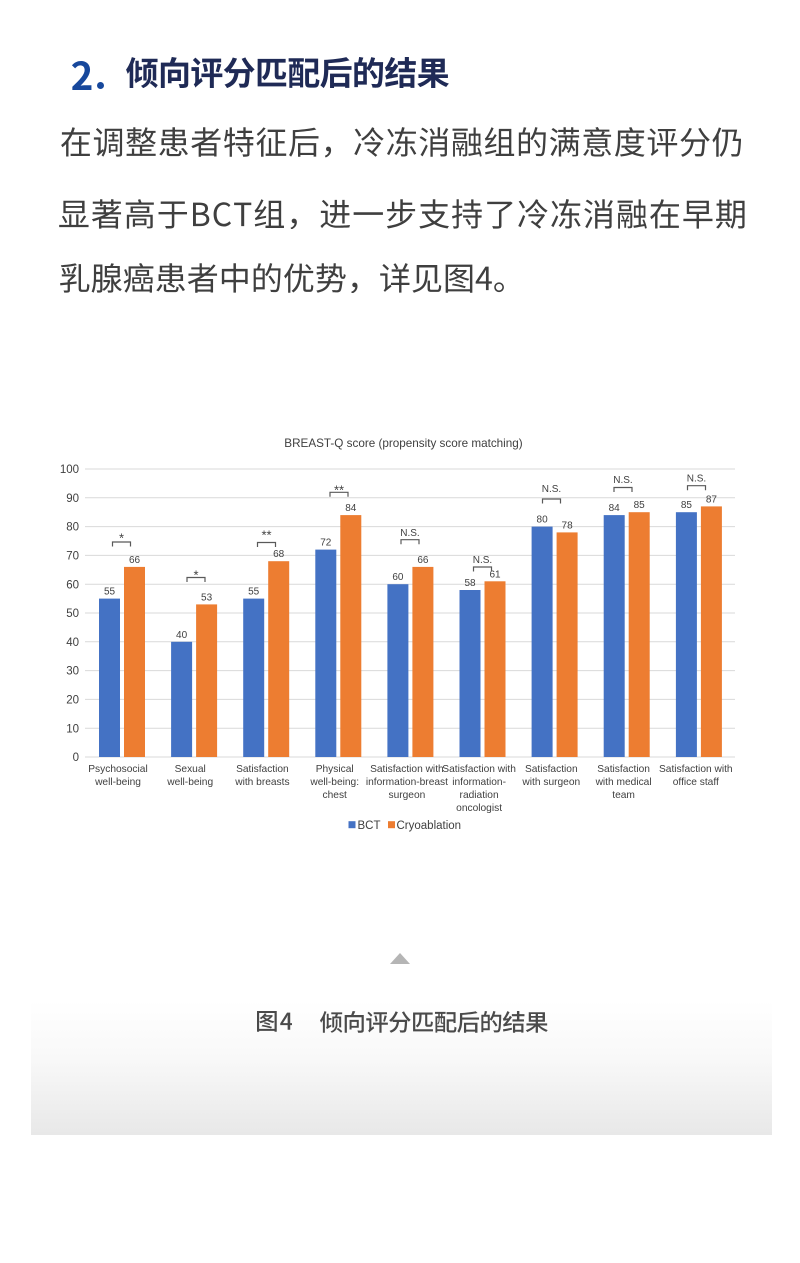  What do you see at coordinates (279, 554) in the screenshot?
I see `svg-text: 68` at bounding box center [279, 554].